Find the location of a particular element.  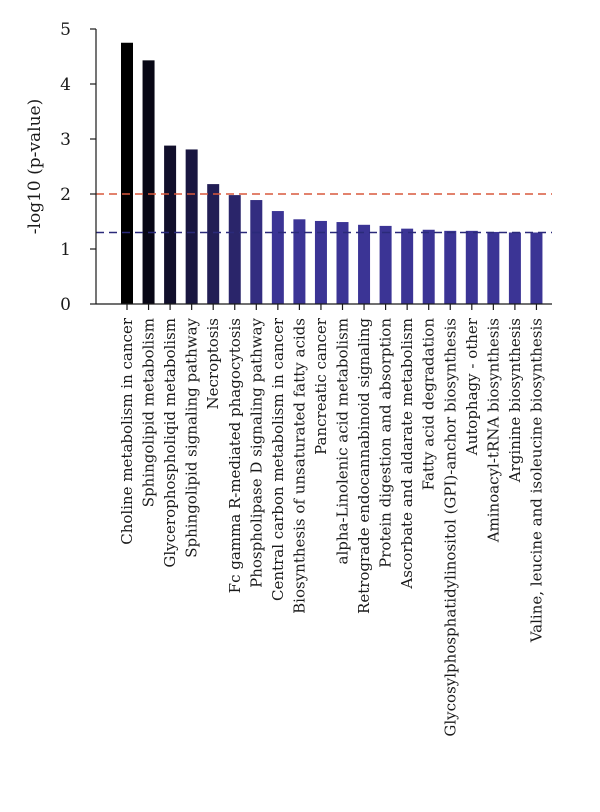

x-category-label: Necroptosis is located at coordinates (213, 363).